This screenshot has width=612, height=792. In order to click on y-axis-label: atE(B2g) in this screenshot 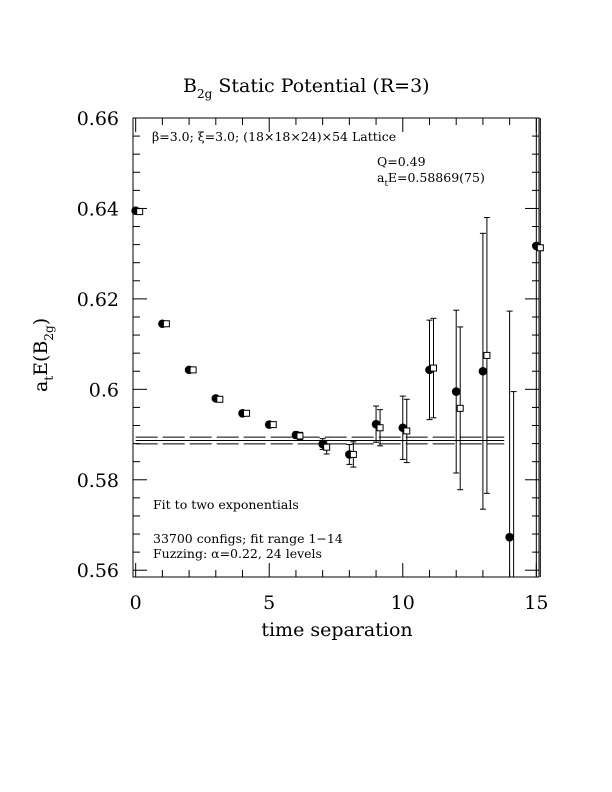, I will do `click(43, 355)`.